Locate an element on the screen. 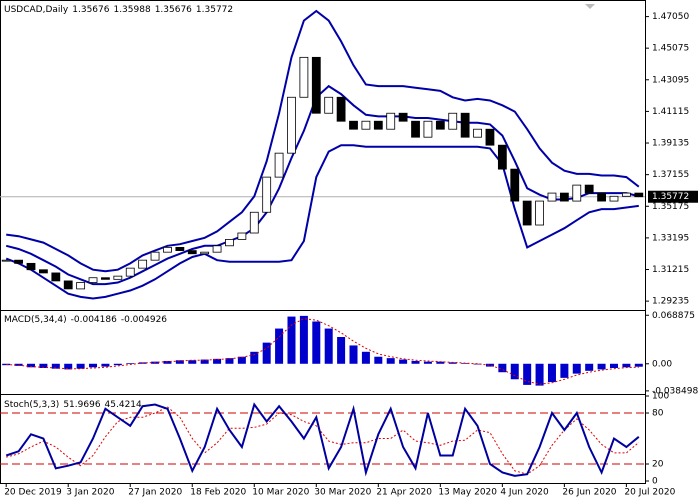 The image size is (700, 500). y-tick-label: 1.39135 is located at coordinates (670, 144).